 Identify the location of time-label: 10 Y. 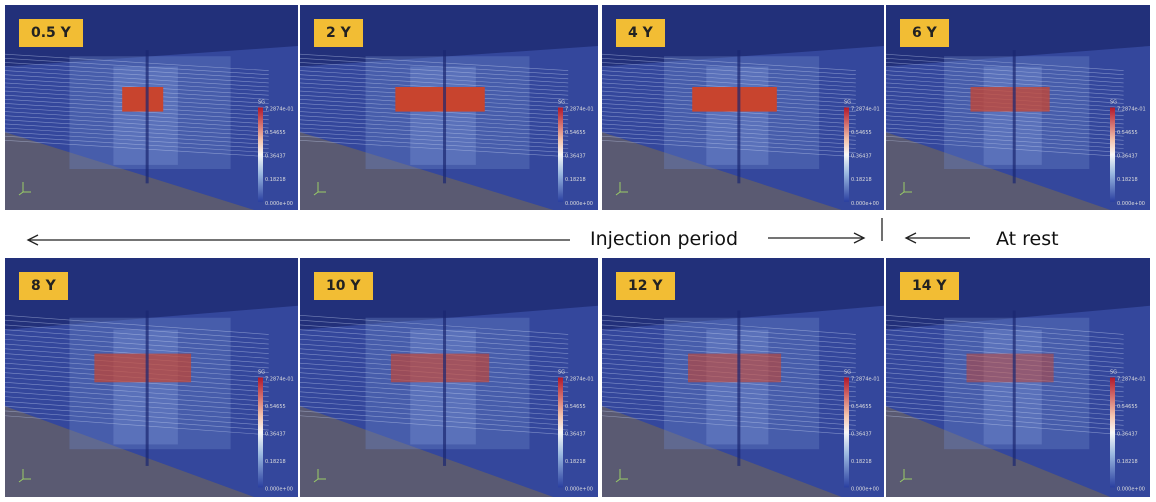
(343, 286).